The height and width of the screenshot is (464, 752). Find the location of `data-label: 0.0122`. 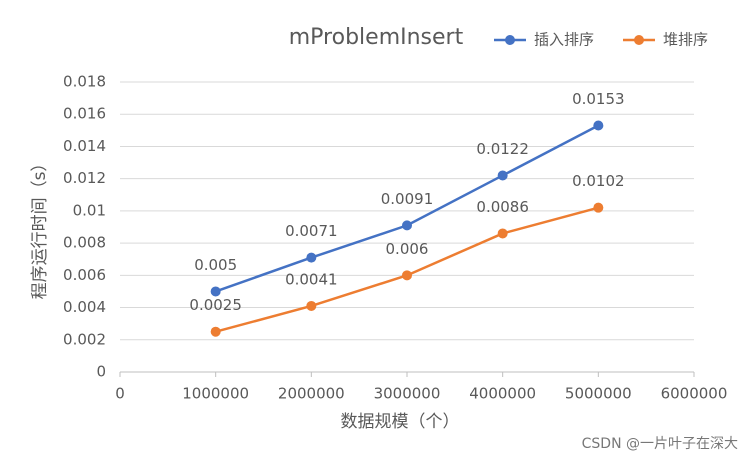

data-label: 0.0122 is located at coordinates (502, 149).